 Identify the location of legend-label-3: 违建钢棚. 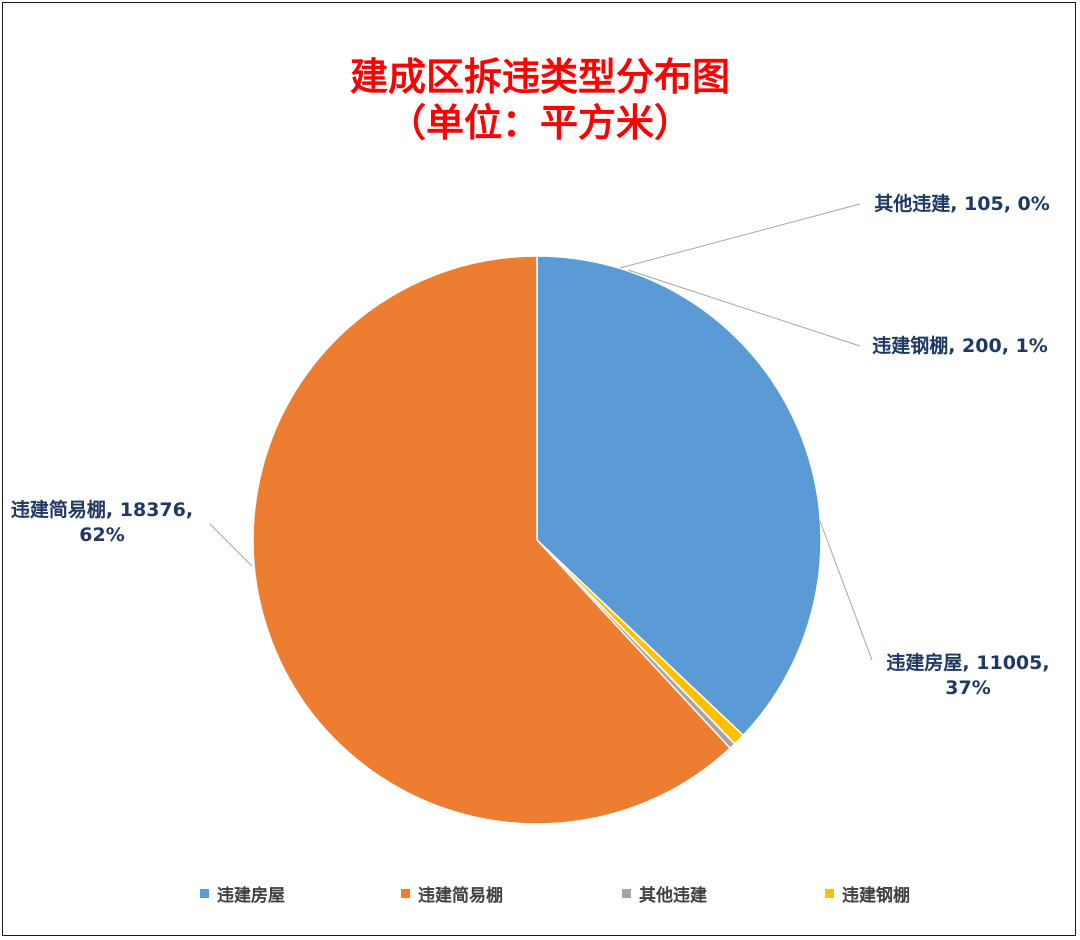
(876, 895).